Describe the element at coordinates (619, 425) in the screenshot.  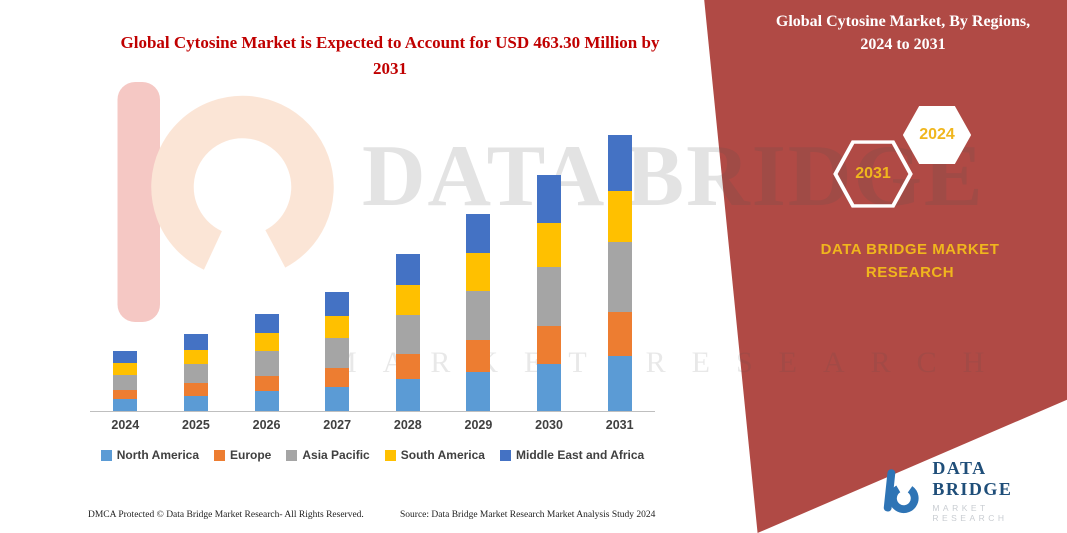
I see `x-label-2031: 2031` at that location.